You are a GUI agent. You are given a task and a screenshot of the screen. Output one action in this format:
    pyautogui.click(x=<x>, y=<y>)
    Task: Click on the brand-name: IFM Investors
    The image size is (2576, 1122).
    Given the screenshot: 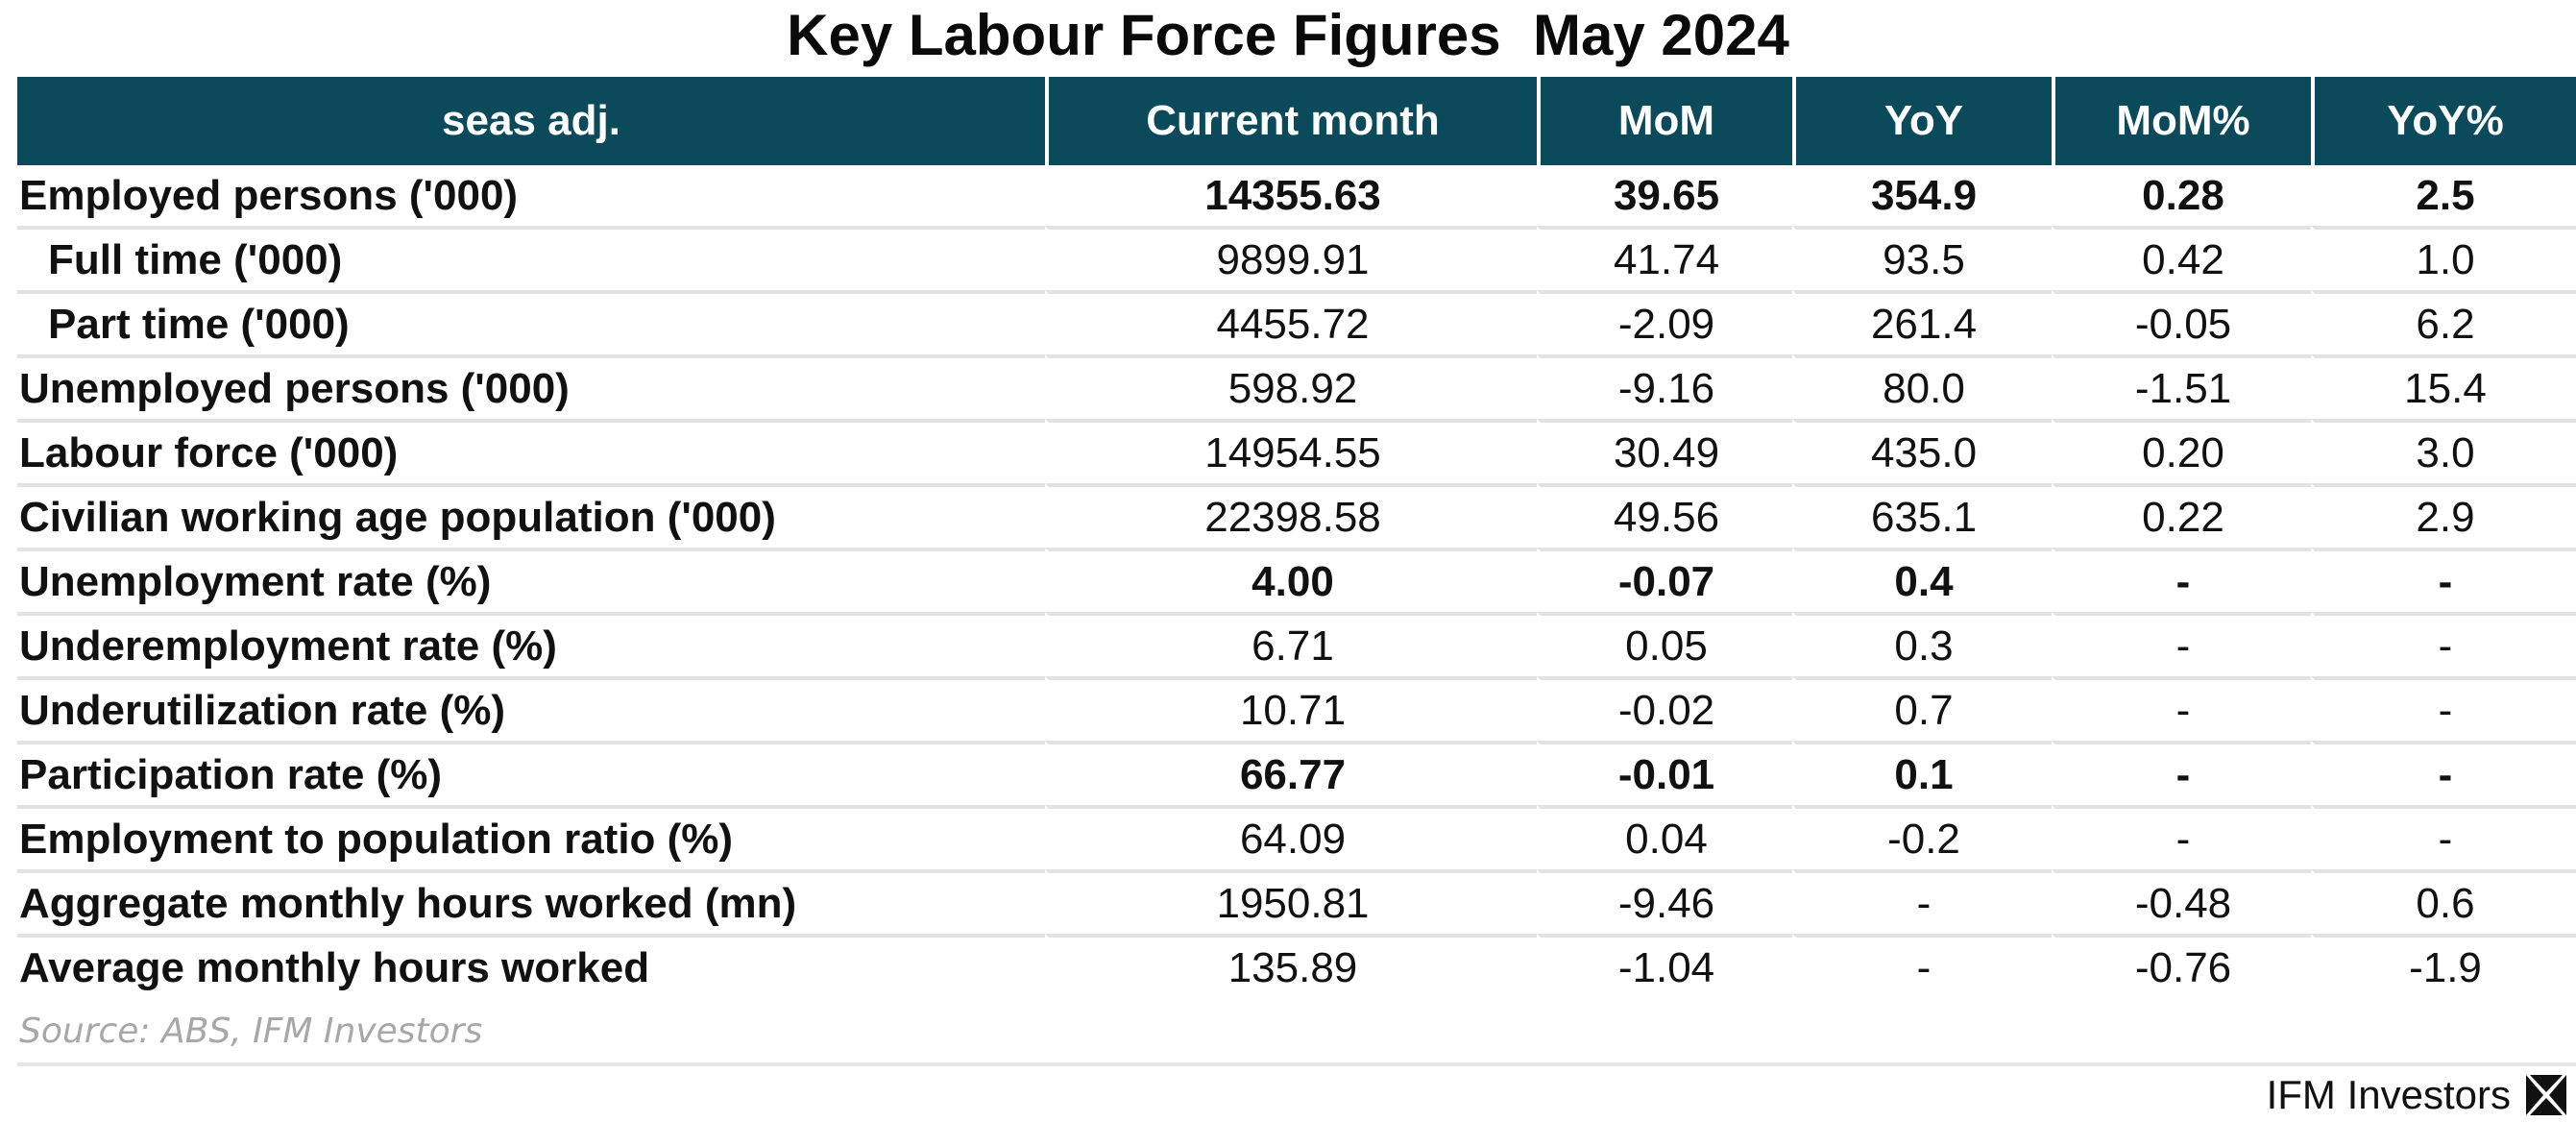 What is the action you would take?
    pyautogui.click(x=2388, y=1095)
    